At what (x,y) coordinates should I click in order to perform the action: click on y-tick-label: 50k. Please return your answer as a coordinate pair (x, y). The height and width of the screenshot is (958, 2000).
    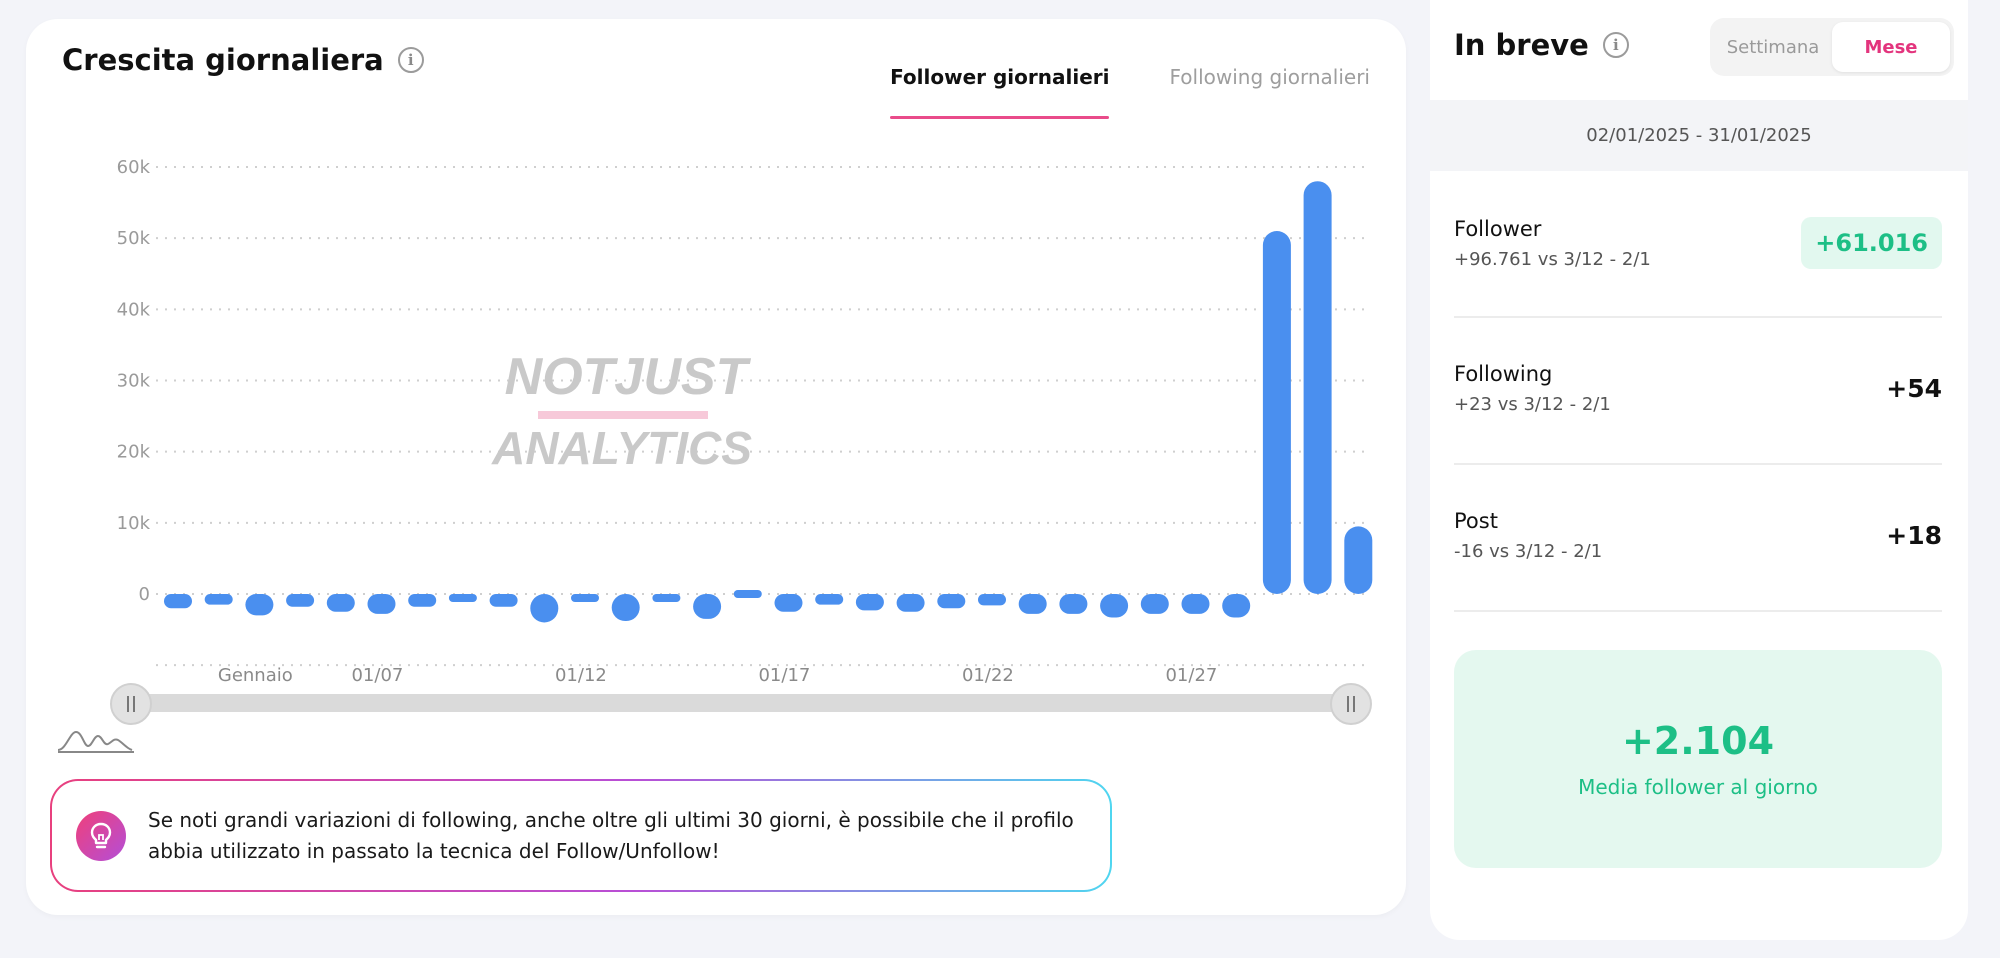
    Looking at the image, I should click on (134, 238).